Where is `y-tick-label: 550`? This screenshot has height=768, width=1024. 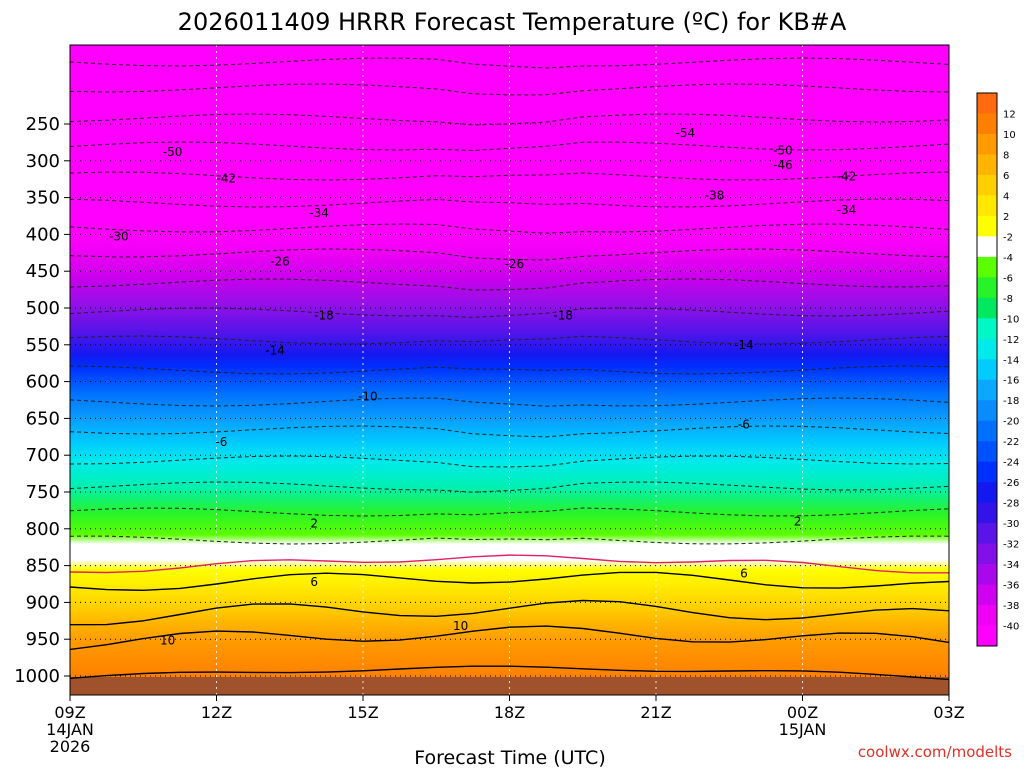 y-tick-label: 550 is located at coordinates (43, 345).